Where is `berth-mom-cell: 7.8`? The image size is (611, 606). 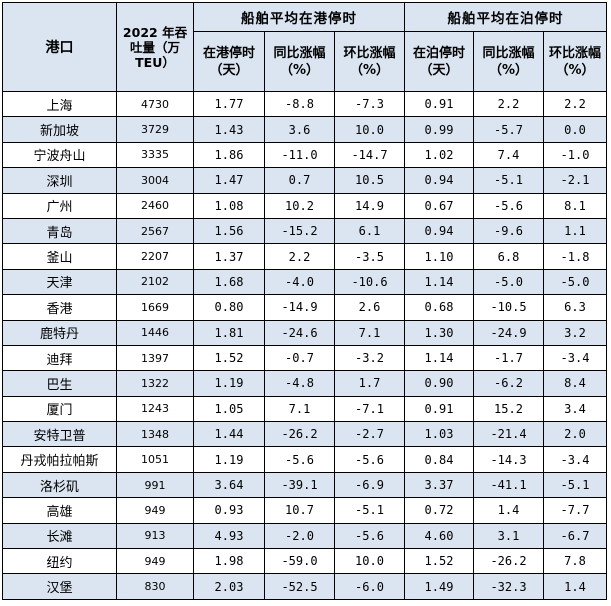
berth-mom-cell: 7.8 is located at coordinates (575, 561).